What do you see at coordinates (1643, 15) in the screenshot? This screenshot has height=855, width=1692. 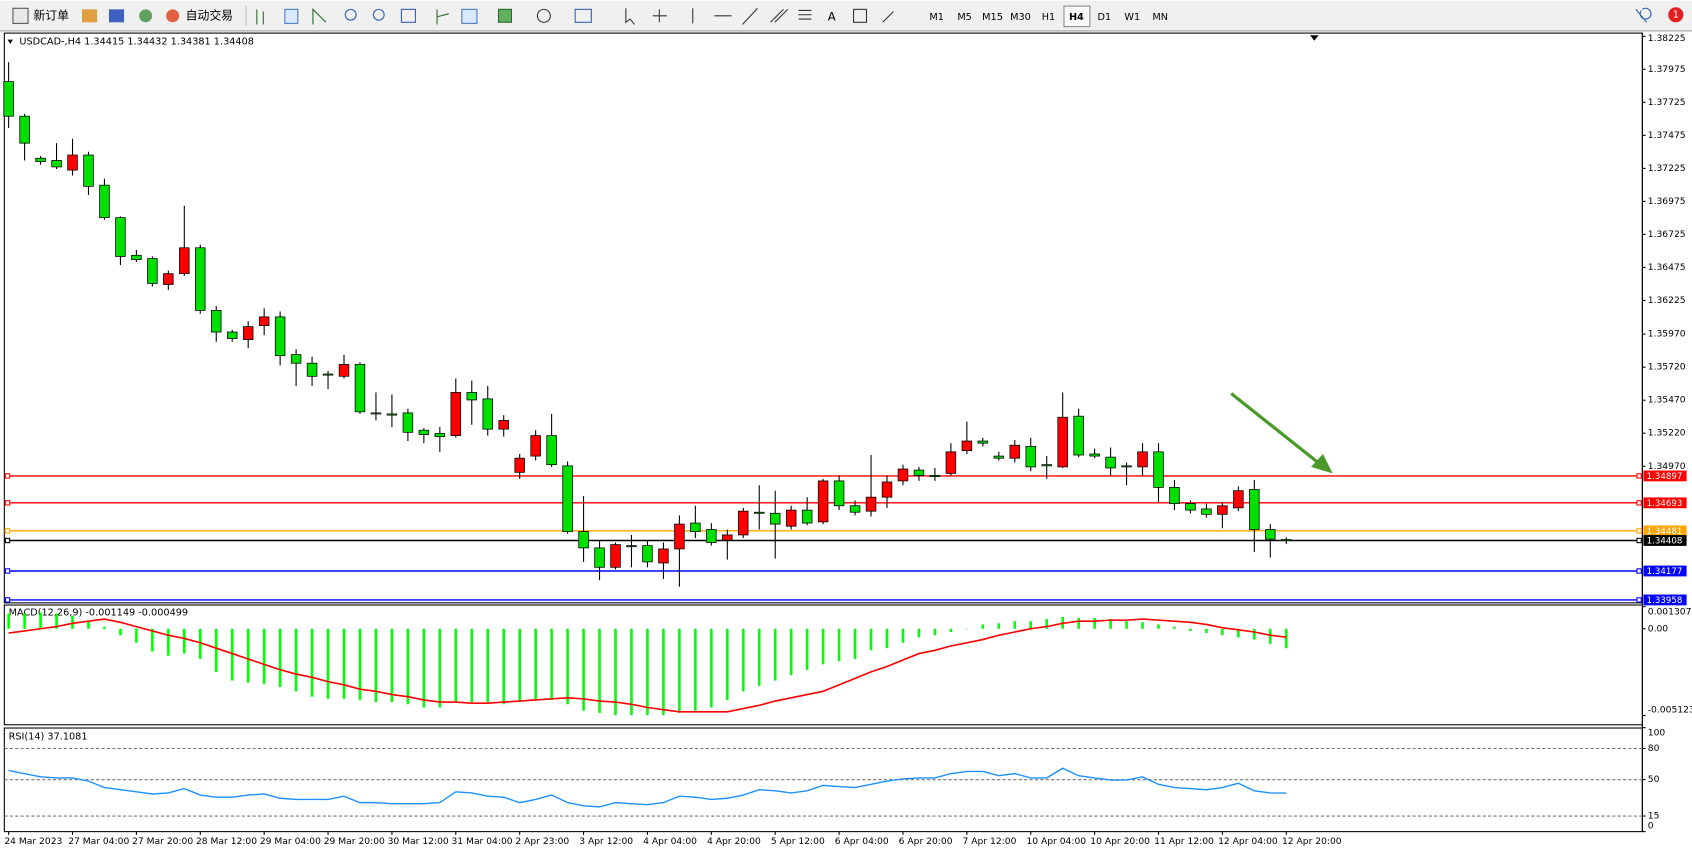 I see `search-icon` at bounding box center [1643, 15].